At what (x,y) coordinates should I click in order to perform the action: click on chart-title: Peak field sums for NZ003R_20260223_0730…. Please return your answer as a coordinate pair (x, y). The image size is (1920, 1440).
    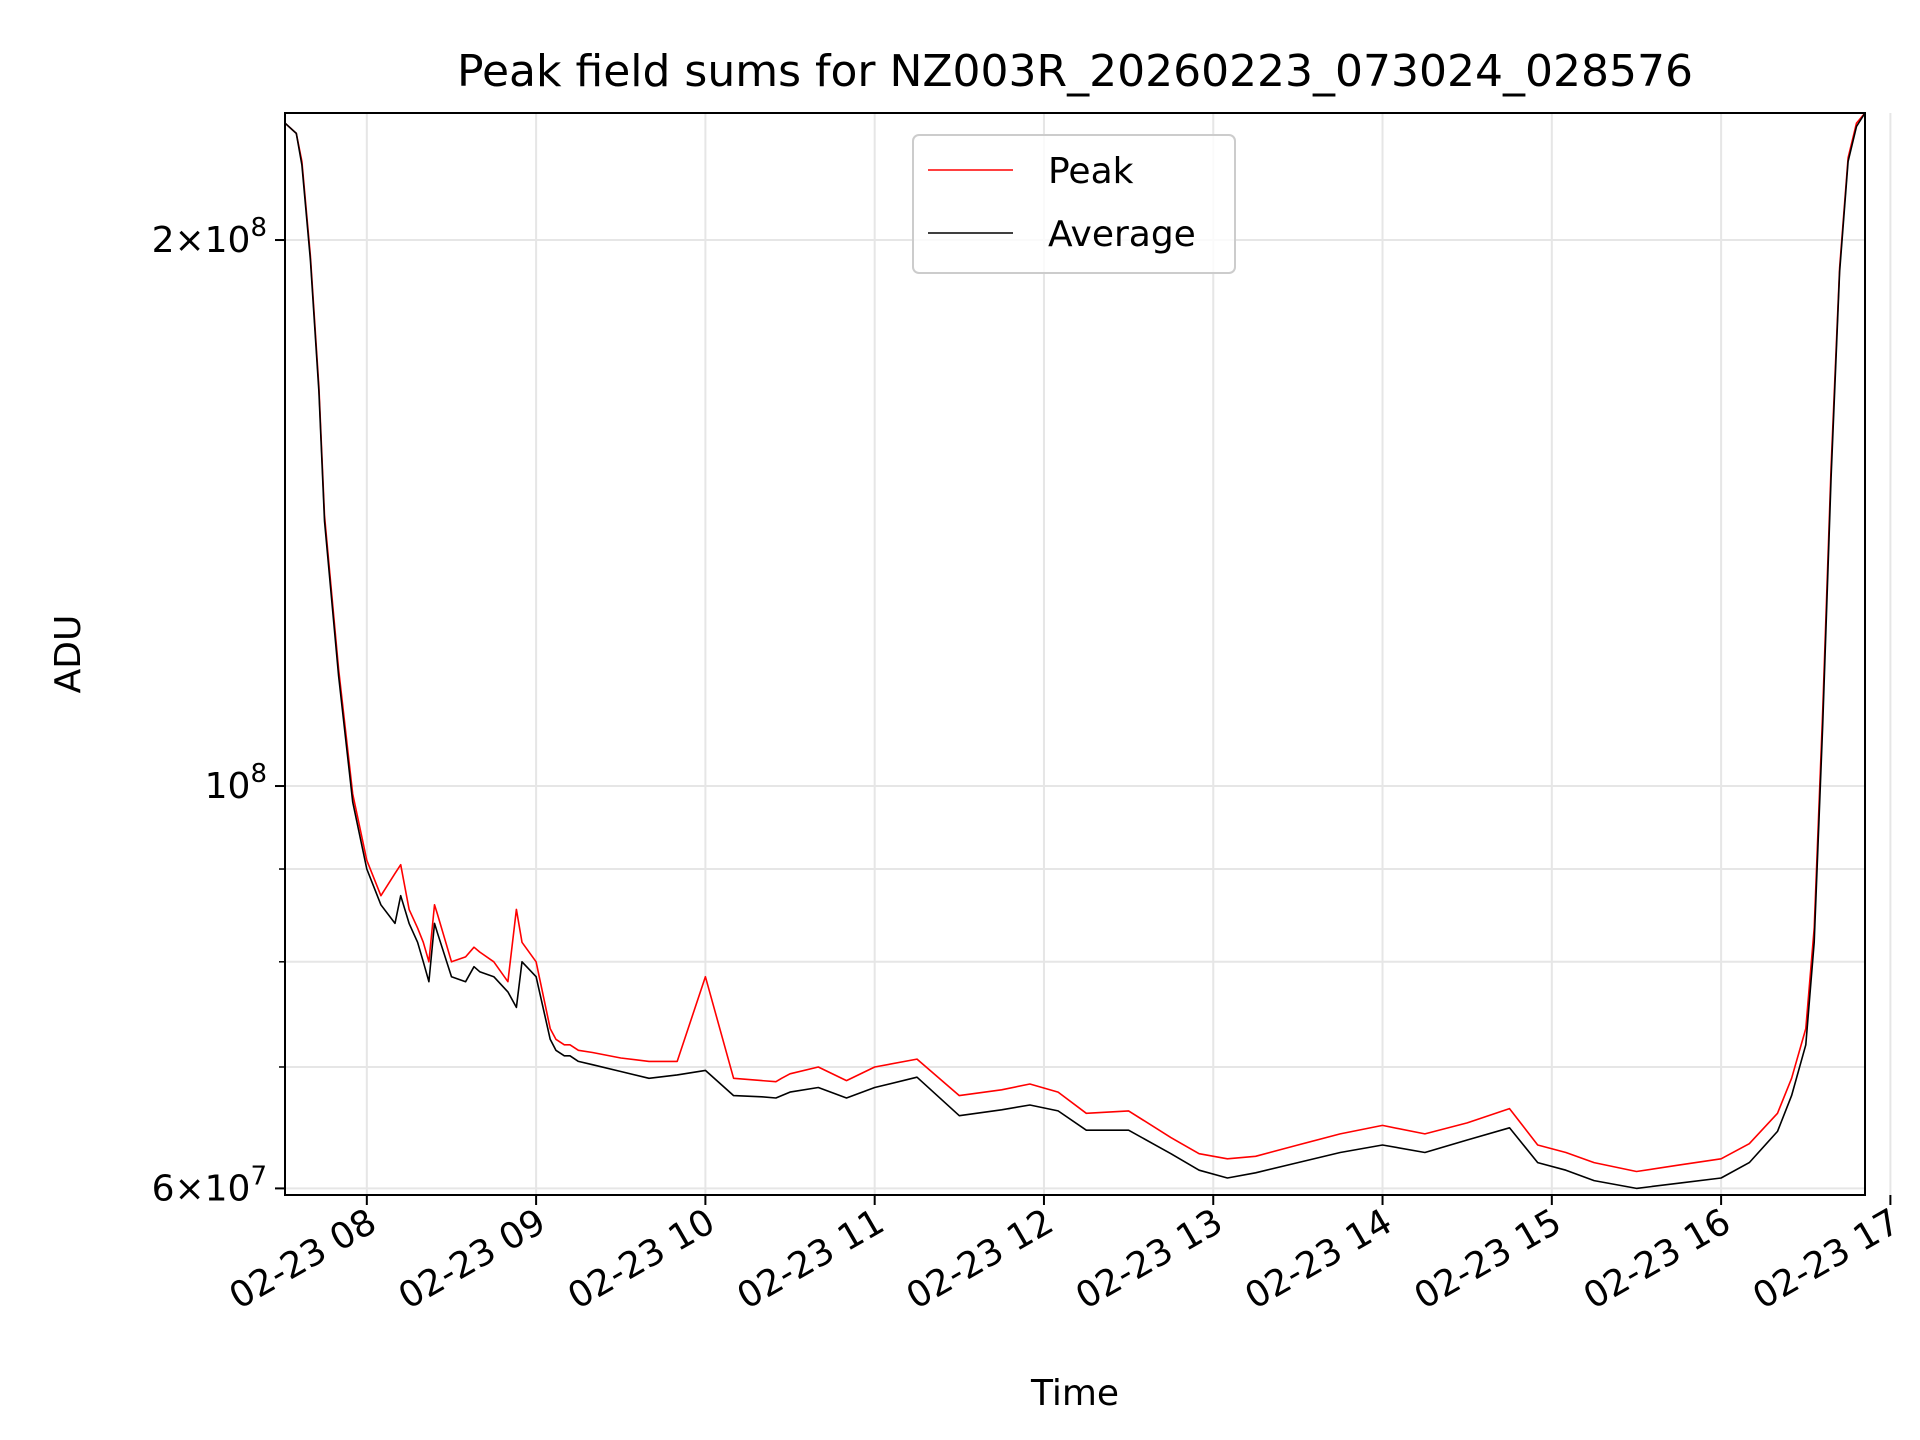
    Looking at the image, I should click on (1075, 71).